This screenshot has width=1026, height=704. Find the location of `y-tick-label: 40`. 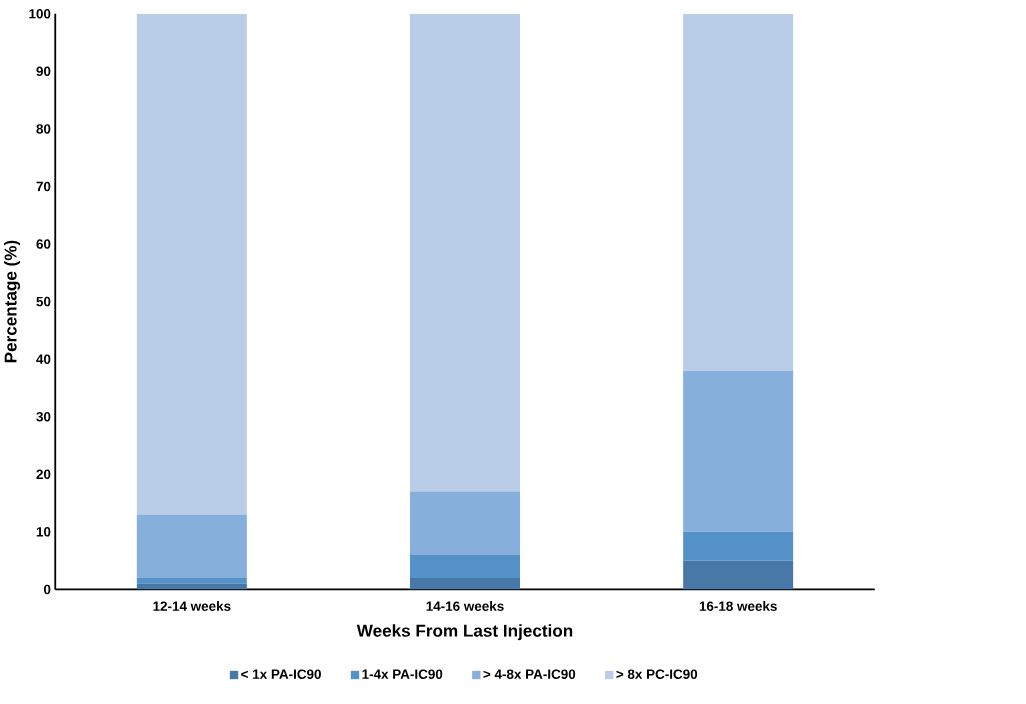

y-tick-label: 40 is located at coordinates (43, 359).